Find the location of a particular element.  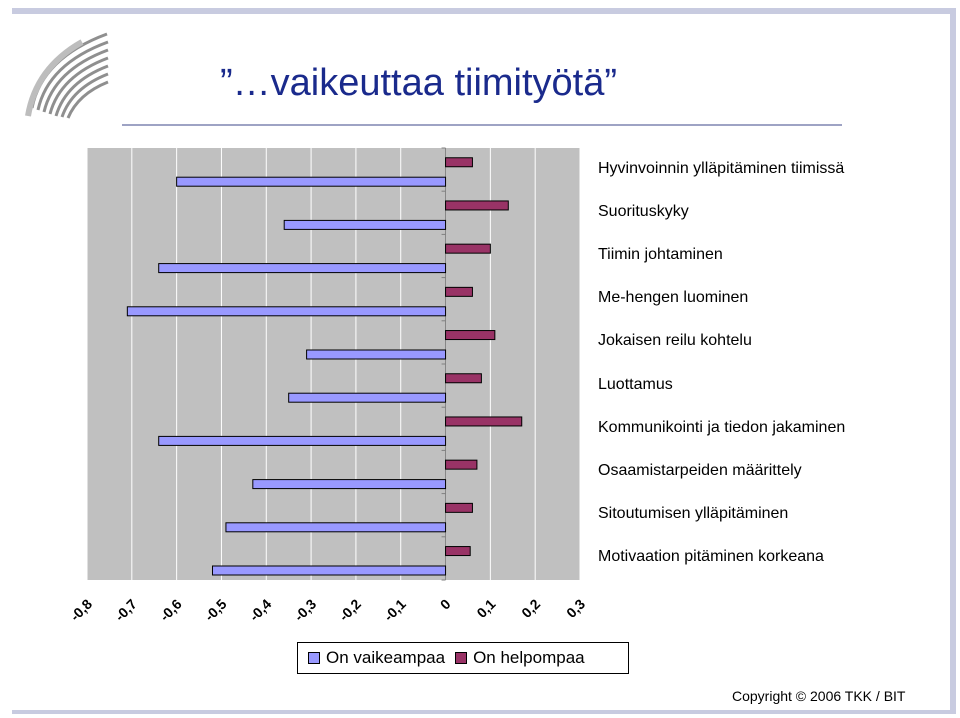

category-label: Motivaation pitäminen korkeana is located at coordinates (711, 557).